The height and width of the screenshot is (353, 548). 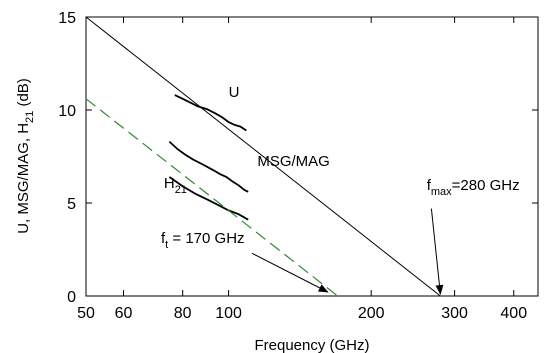 What do you see at coordinates (228, 313) in the screenshot?
I see `x-tick-label-100: 100` at bounding box center [228, 313].